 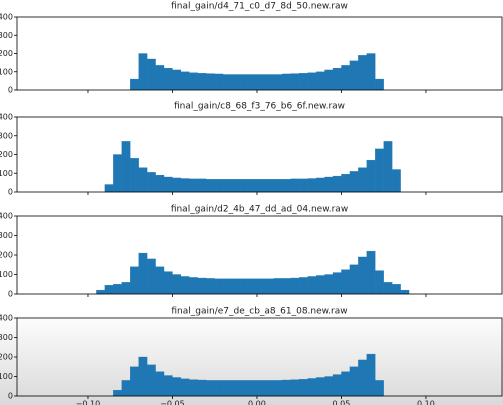 I want to click on x-tick-label: 0.05, so click(x=342, y=402).